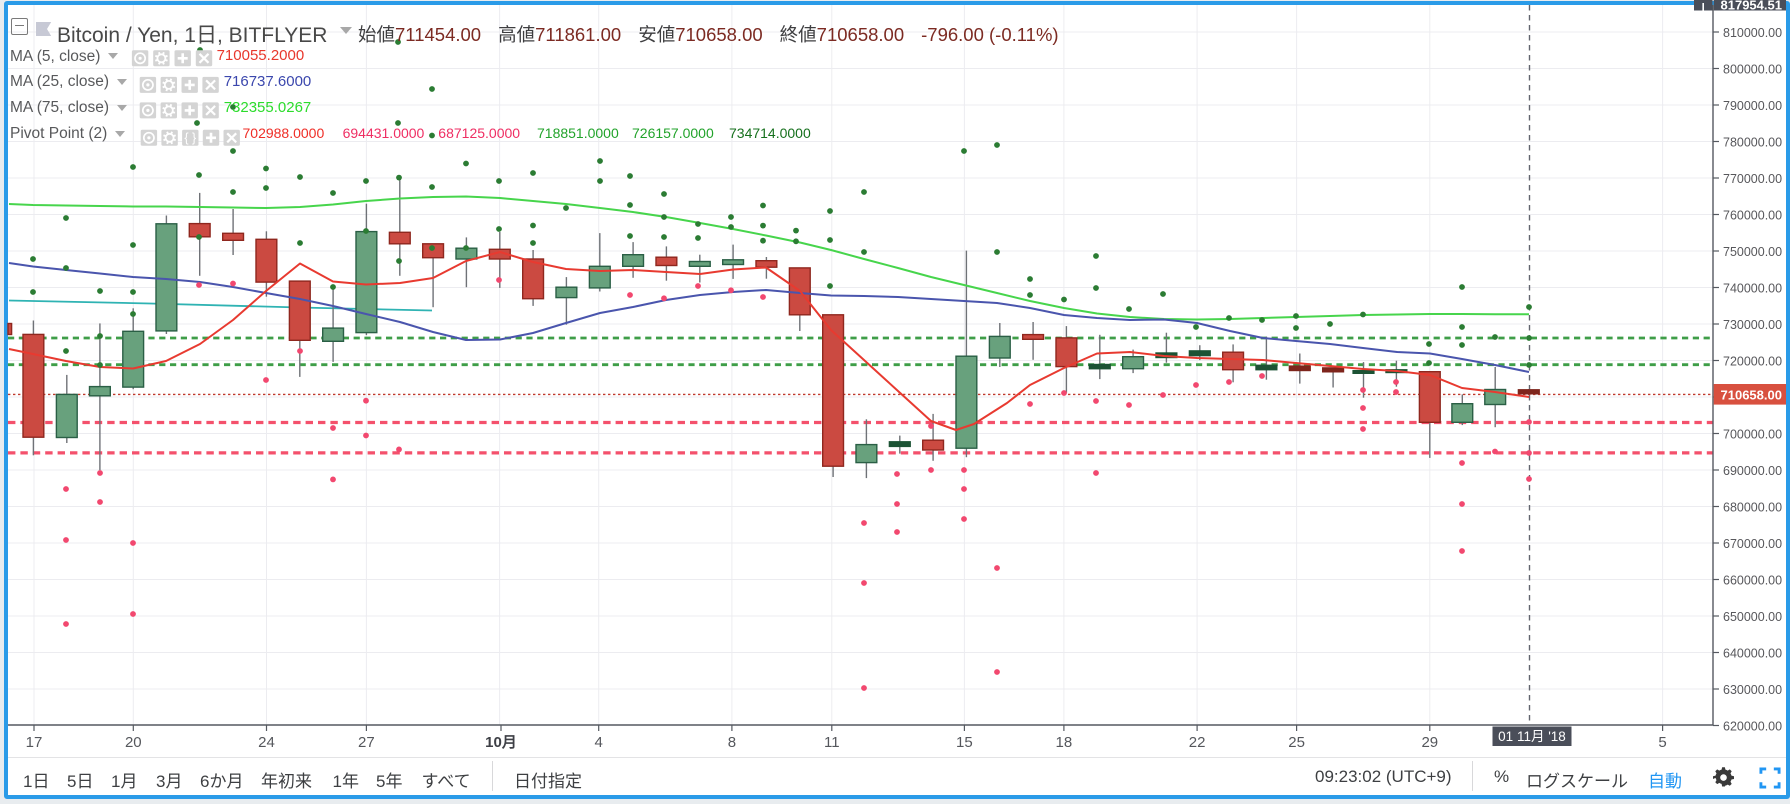 This screenshot has height=804, width=1790. What do you see at coordinates (1752, 361) in the screenshot?
I see `svg-text: 720000.00` at bounding box center [1752, 361].